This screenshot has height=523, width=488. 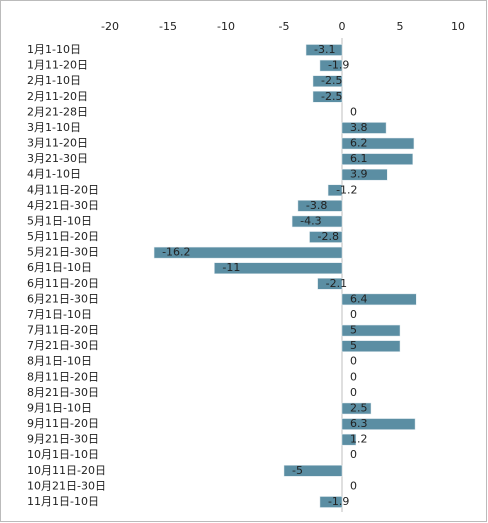 What do you see at coordinates (168, 26) in the screenshot?
I see `x-tick-label: -15` at bounding box center [168, 26].